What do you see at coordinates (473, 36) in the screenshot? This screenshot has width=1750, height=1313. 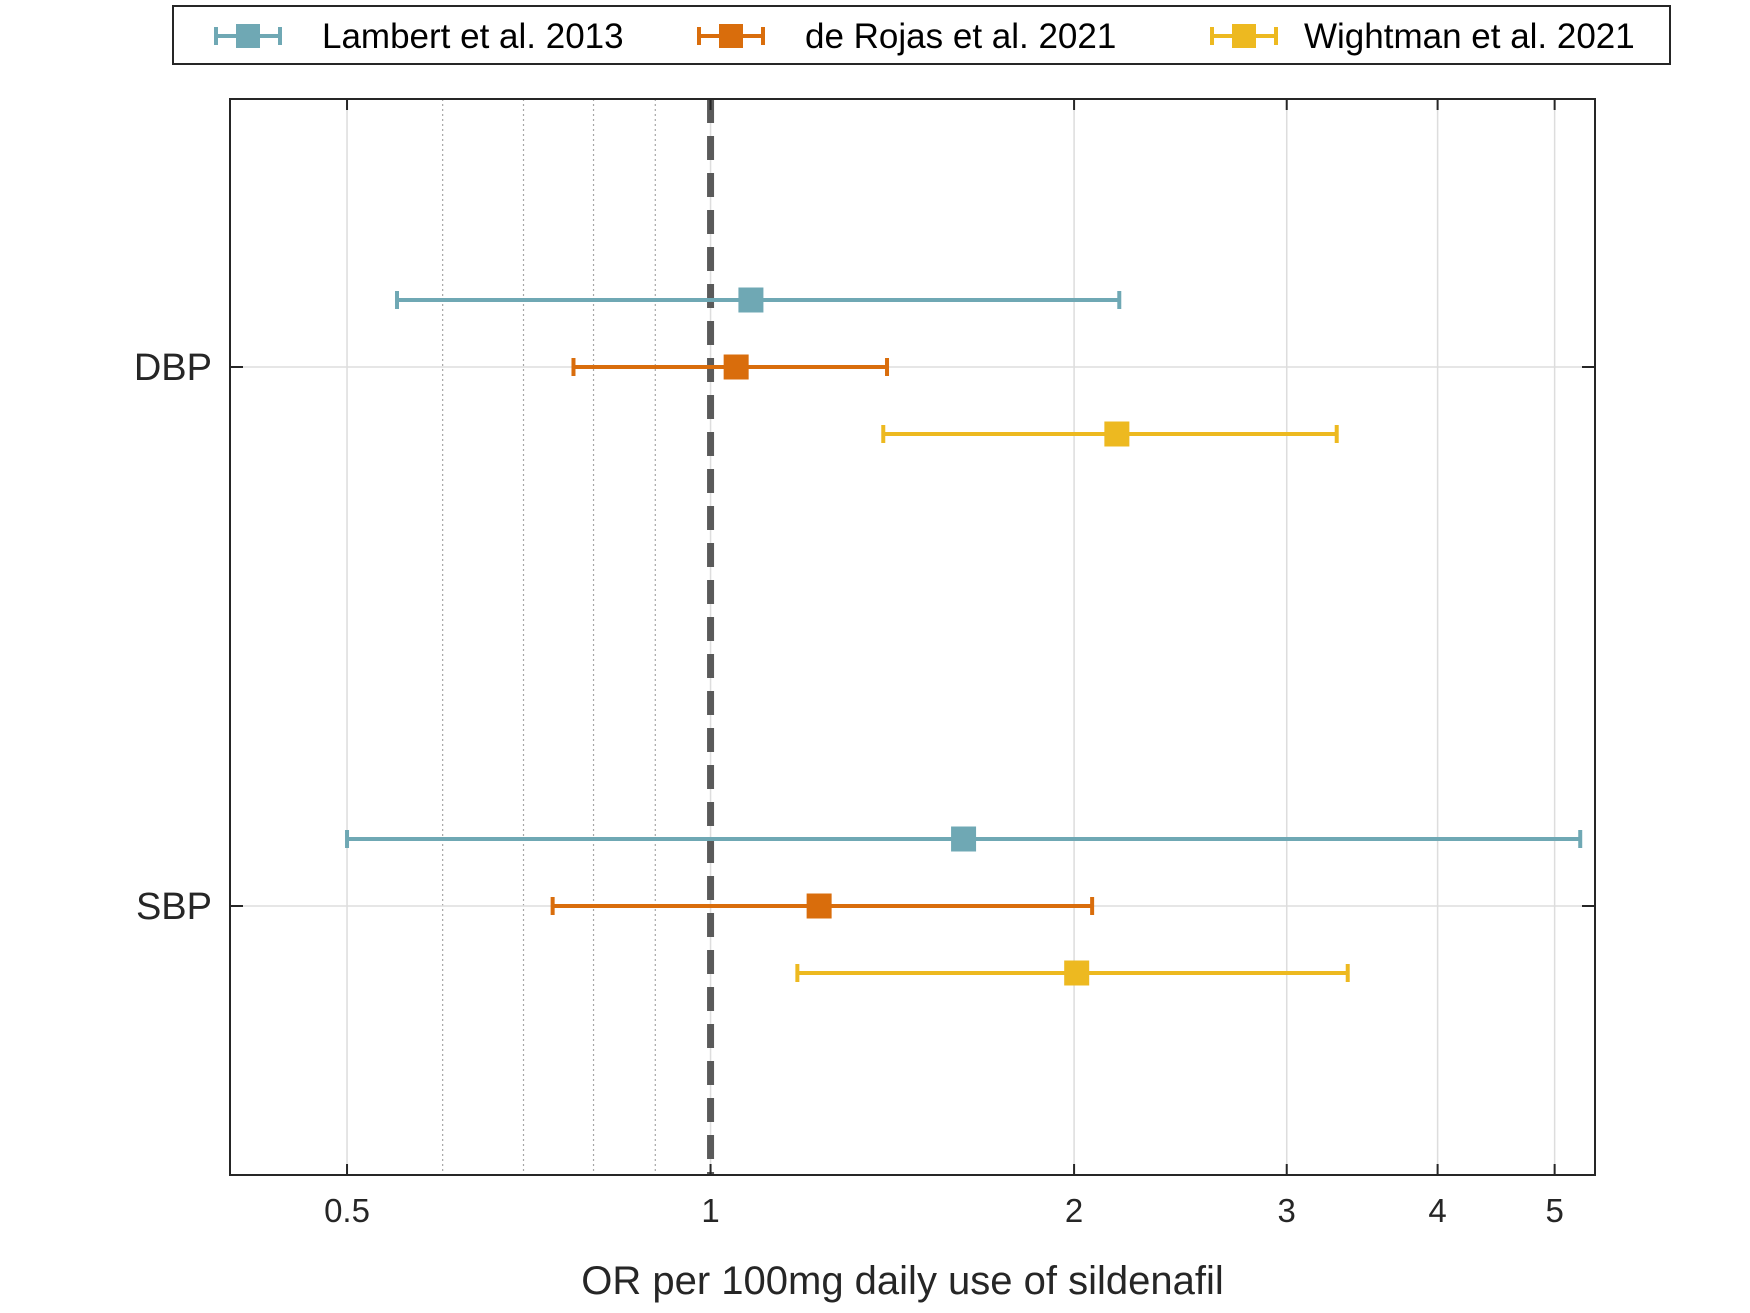 I see `legend-label: Lambert et al. 2013` at bounding box center [473, 36].